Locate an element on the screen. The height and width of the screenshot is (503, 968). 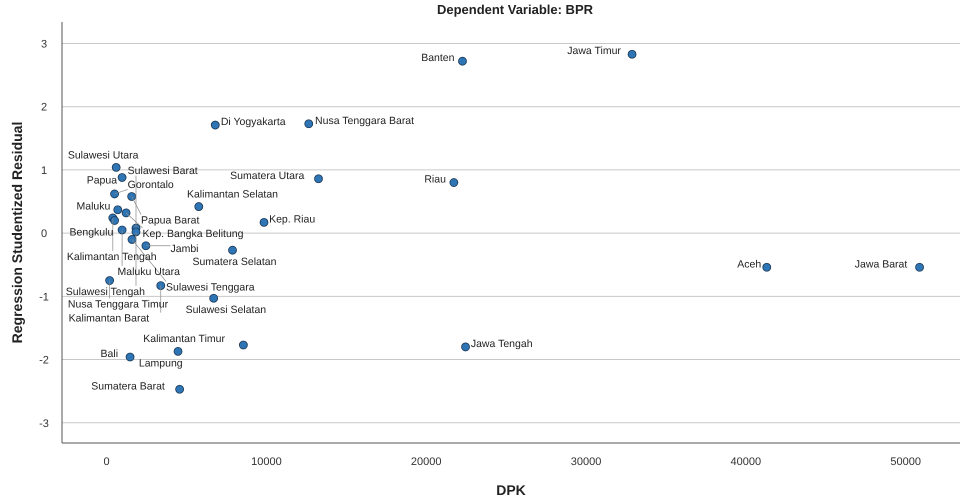
annotation: Bengkulu is located at coordinates (92, 232).